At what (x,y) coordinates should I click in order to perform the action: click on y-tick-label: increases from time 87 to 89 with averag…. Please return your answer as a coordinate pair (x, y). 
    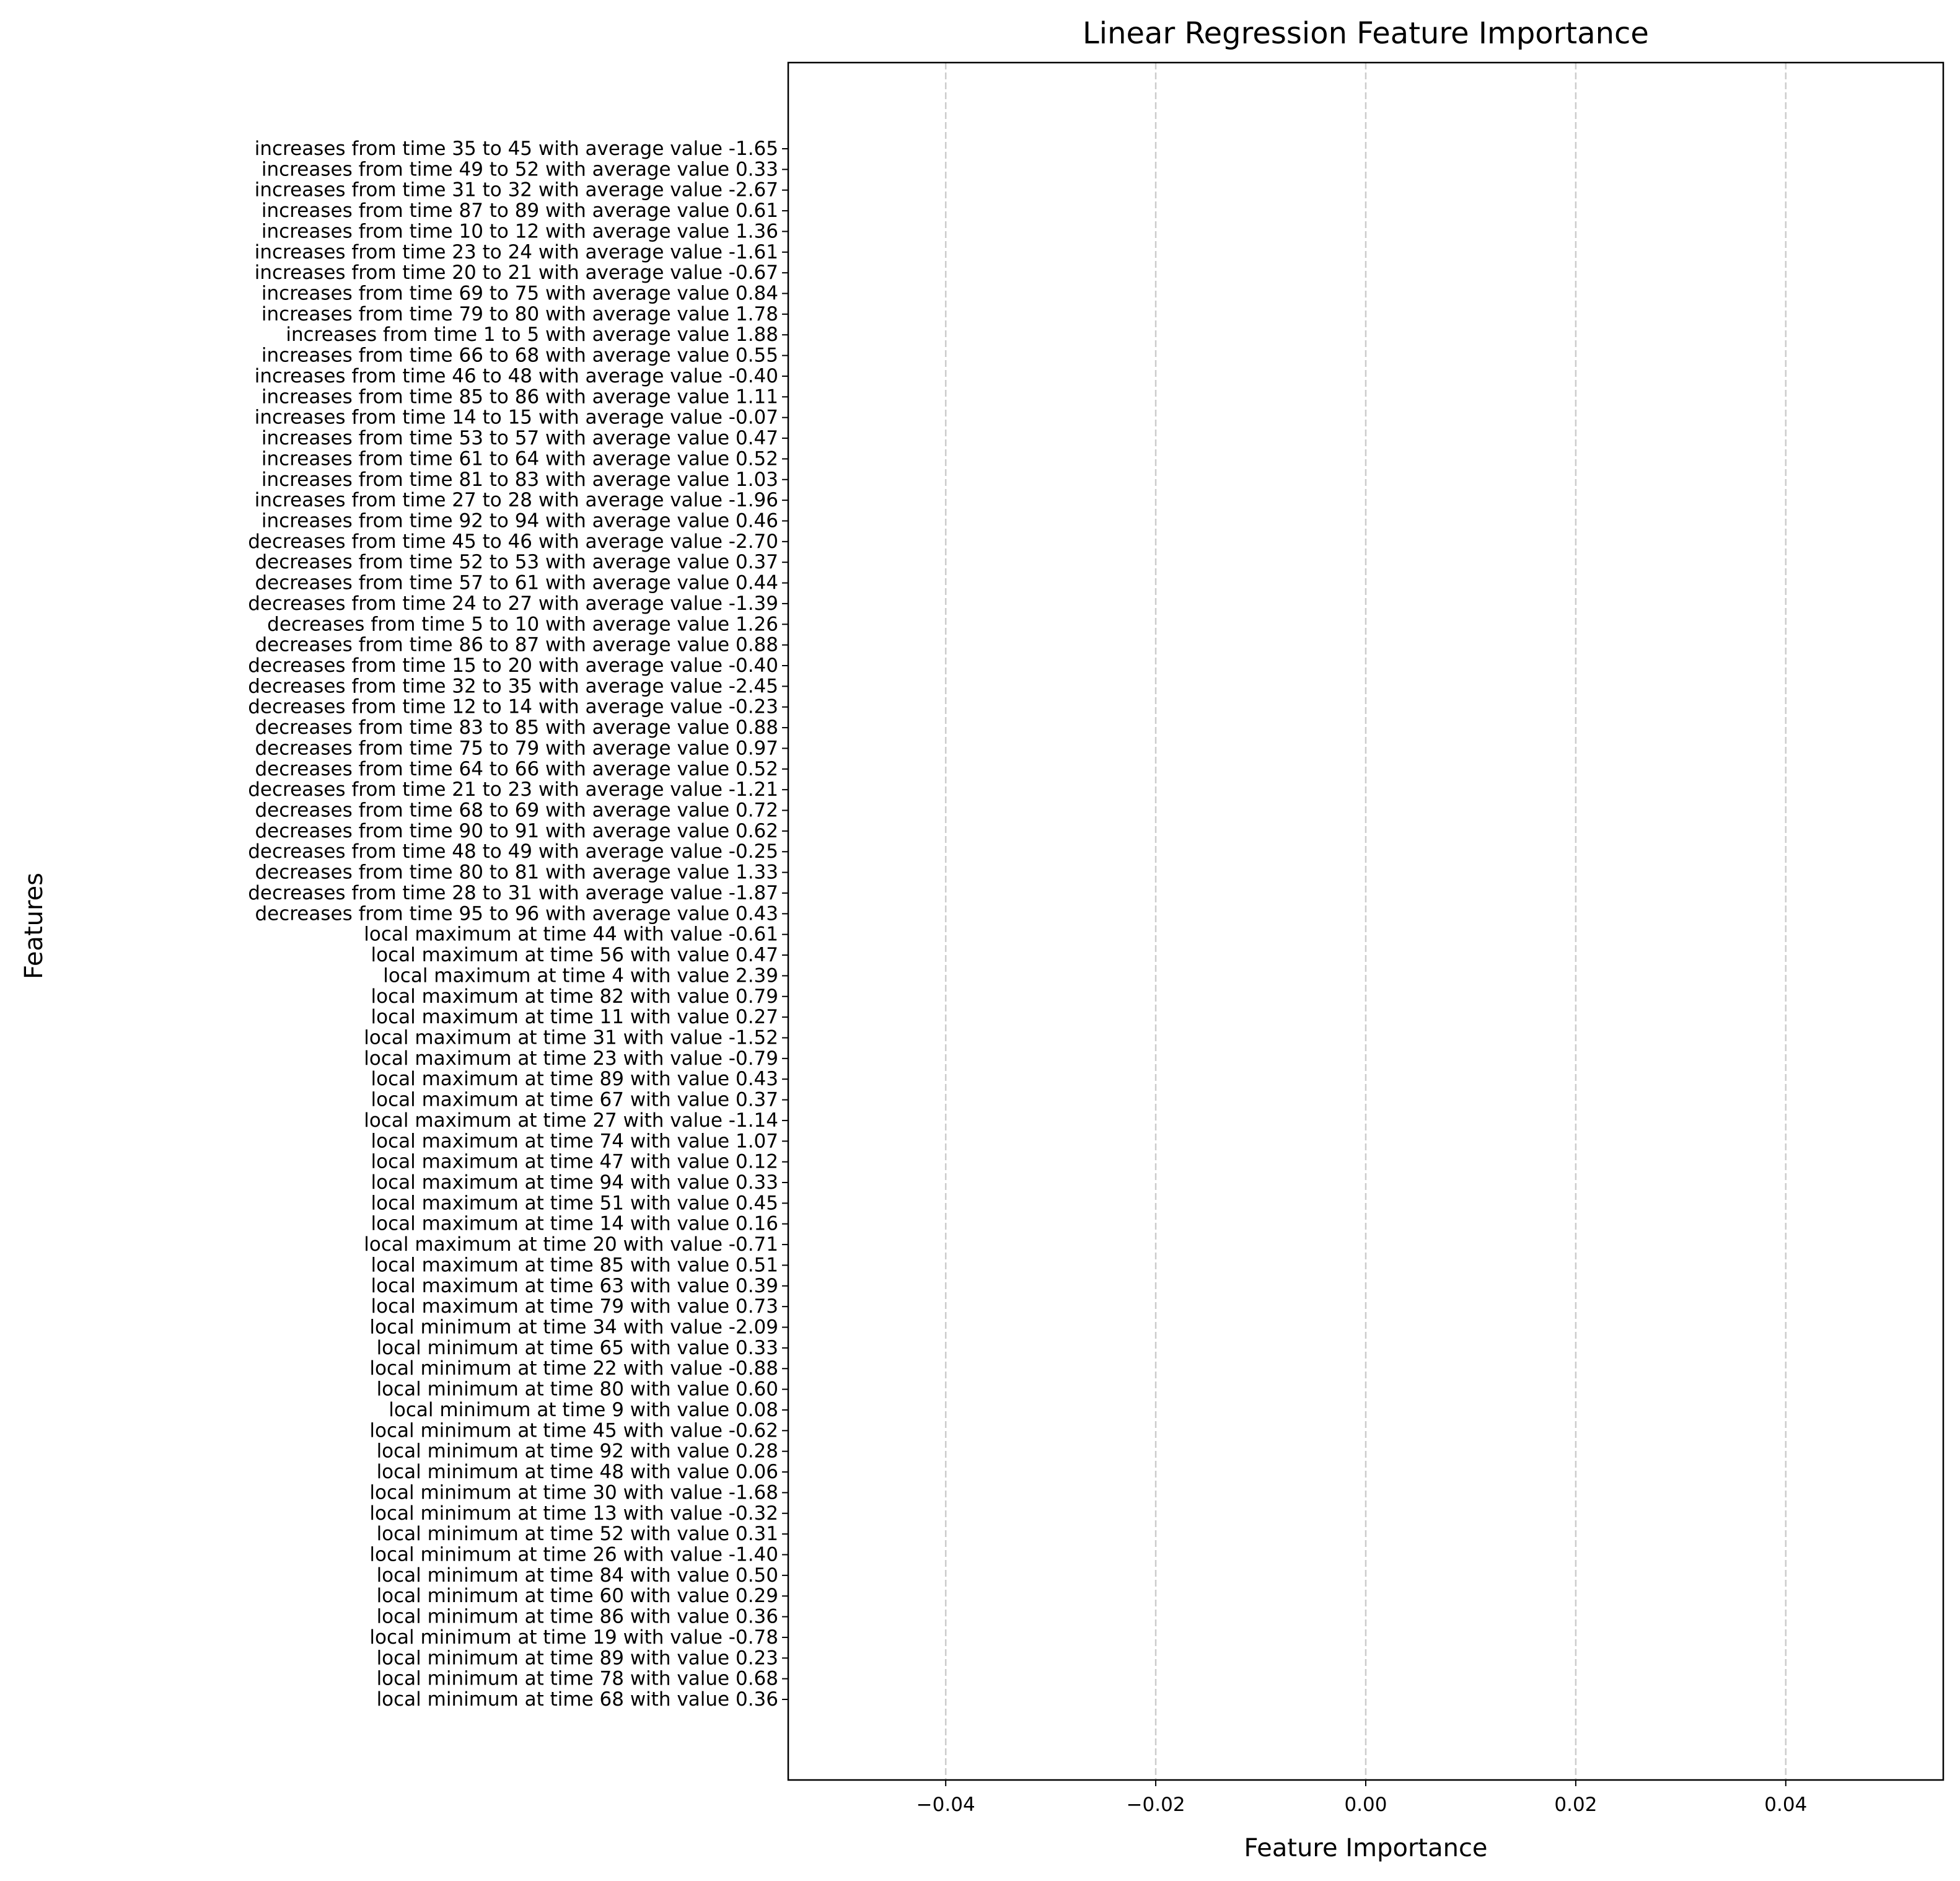
    Looking at the image, I should click on (519, 211).